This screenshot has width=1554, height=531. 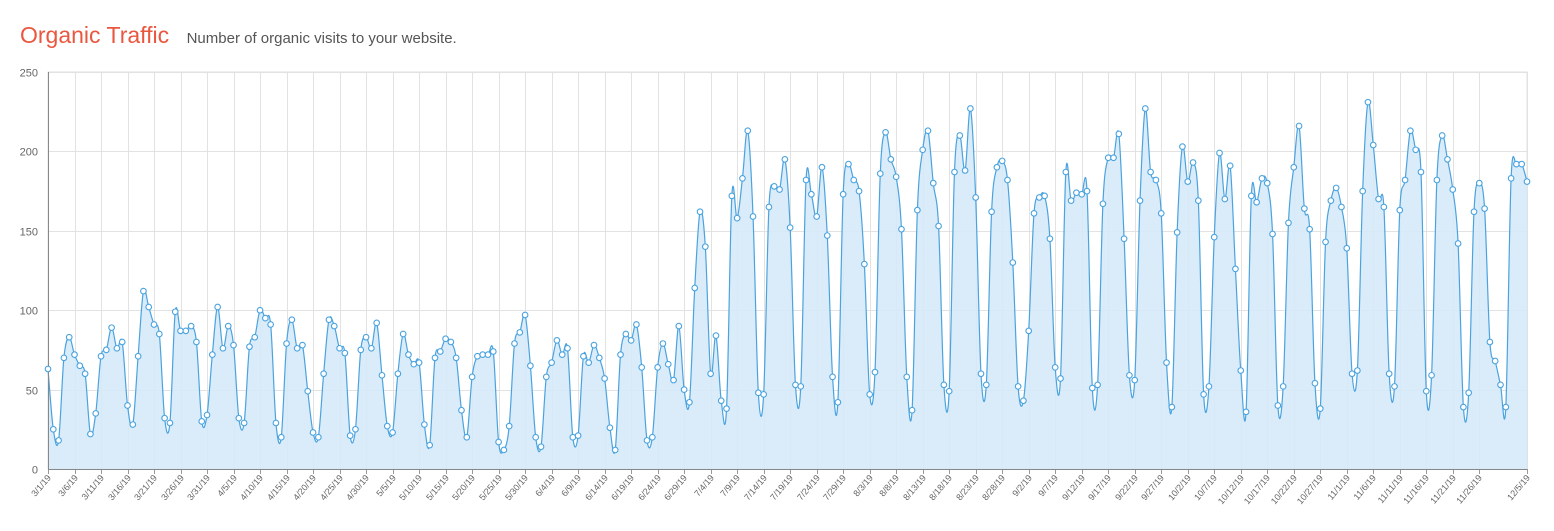 I want to click on x-tick-label: 9/27/19, so click(x=1152, y=487).